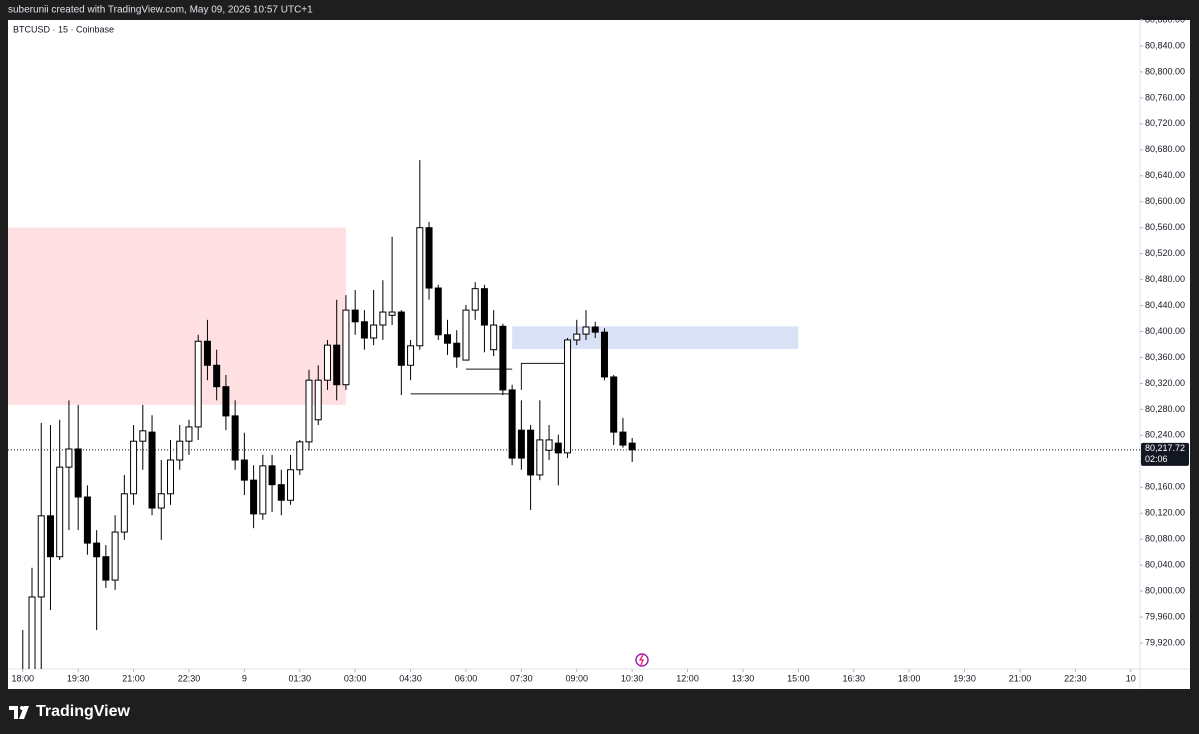 The height and width of the screenshot is (734, 1199). I want to click on y-tick-label: 80,840.00, so click(1165, 45).